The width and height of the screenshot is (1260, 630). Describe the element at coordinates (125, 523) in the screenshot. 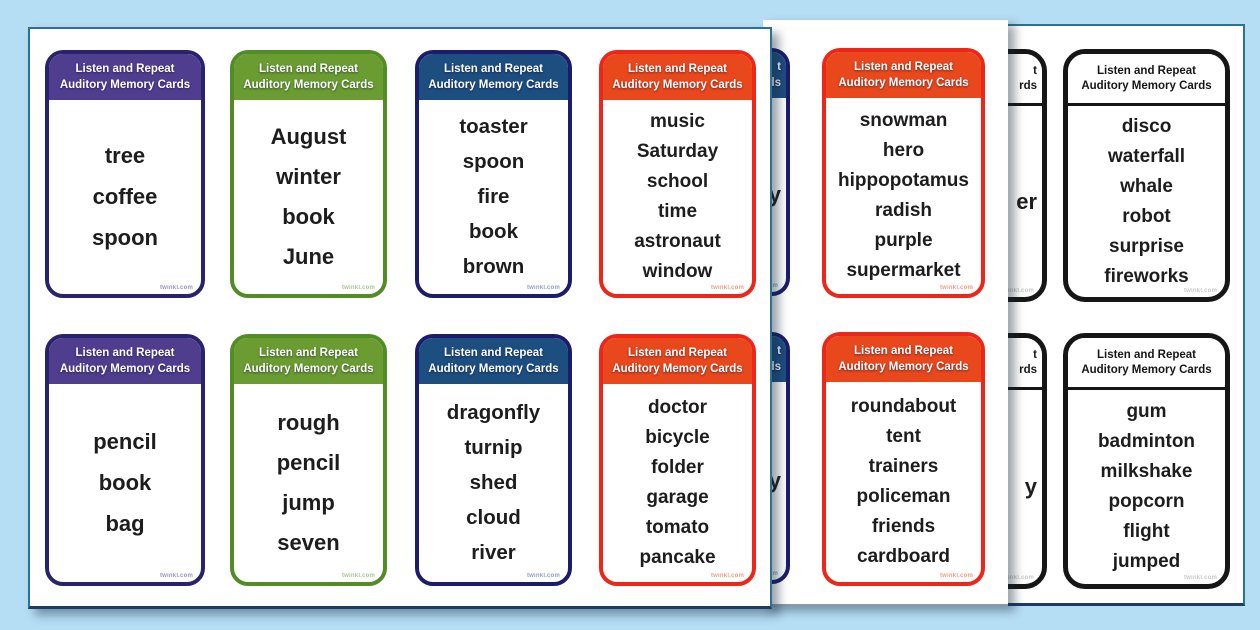

I see `word: bag` at that location.